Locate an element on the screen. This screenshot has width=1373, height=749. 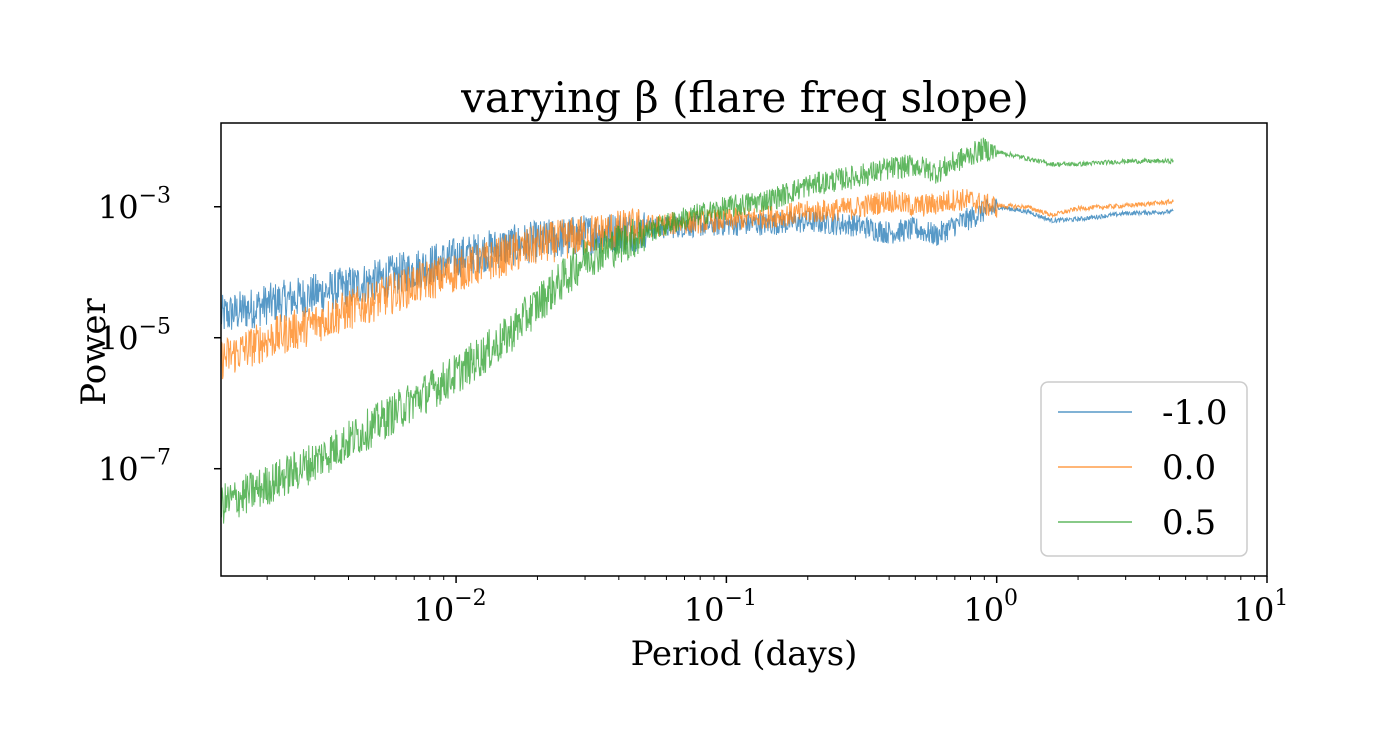
x-tick-label: 10⁻¹ is located at coordinates (720, 607).